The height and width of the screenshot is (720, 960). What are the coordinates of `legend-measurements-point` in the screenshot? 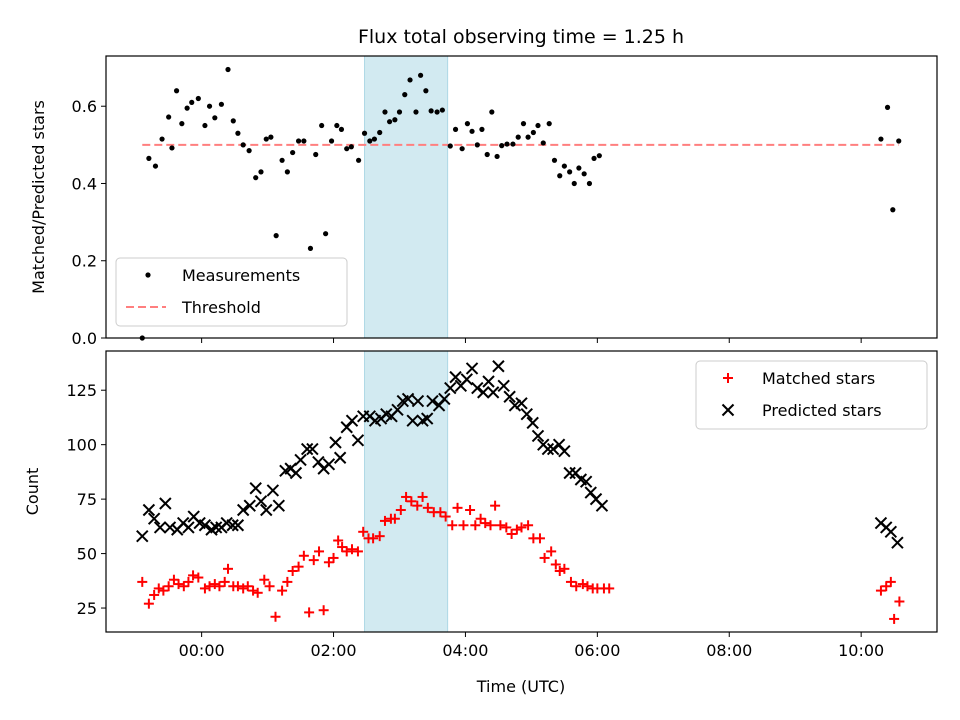 It's located at (148, 275).